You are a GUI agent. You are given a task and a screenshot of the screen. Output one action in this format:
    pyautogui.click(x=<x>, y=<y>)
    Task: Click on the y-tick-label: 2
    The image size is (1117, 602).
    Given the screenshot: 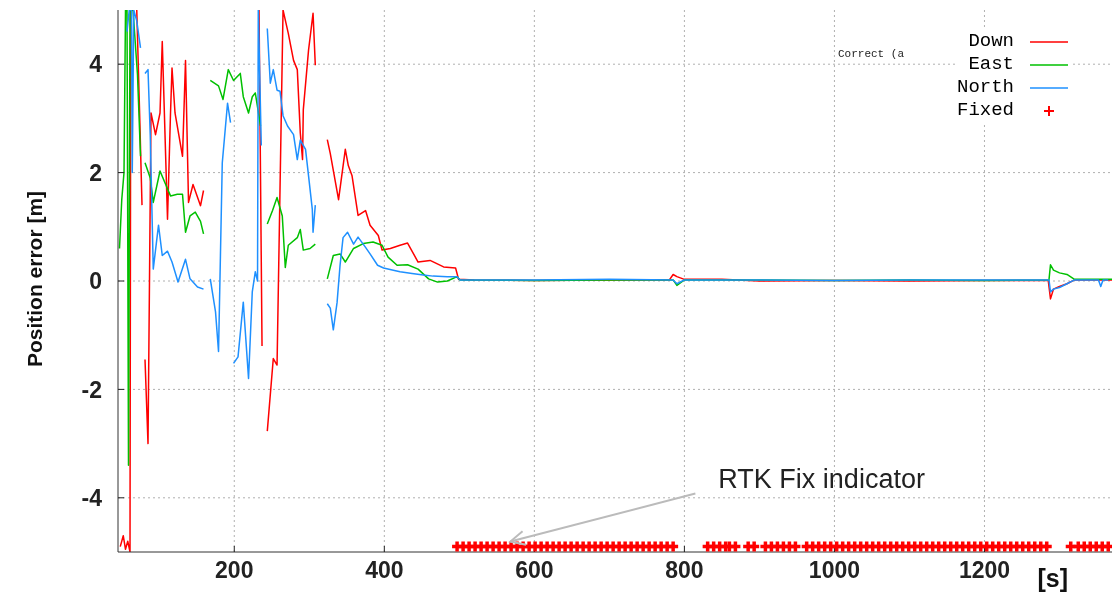 What is the action you would take?
    pyautogui.click(x=95, y=172)
    